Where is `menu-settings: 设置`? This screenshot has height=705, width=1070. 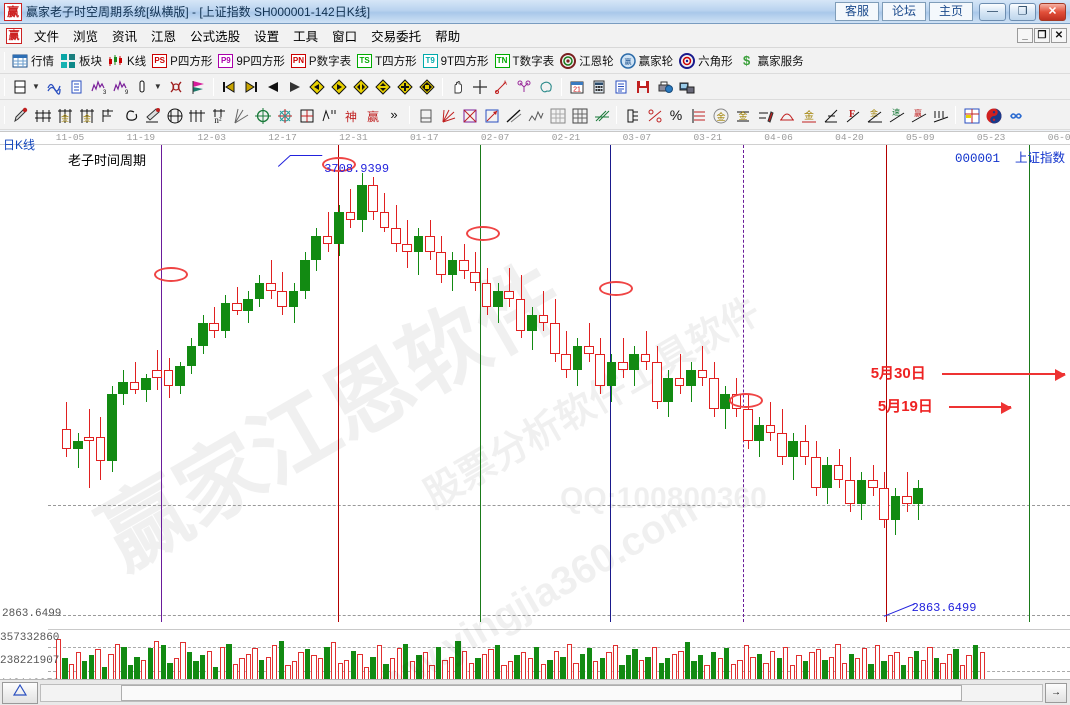
menu-settings: 设置 is located at coordinates (267, 37).